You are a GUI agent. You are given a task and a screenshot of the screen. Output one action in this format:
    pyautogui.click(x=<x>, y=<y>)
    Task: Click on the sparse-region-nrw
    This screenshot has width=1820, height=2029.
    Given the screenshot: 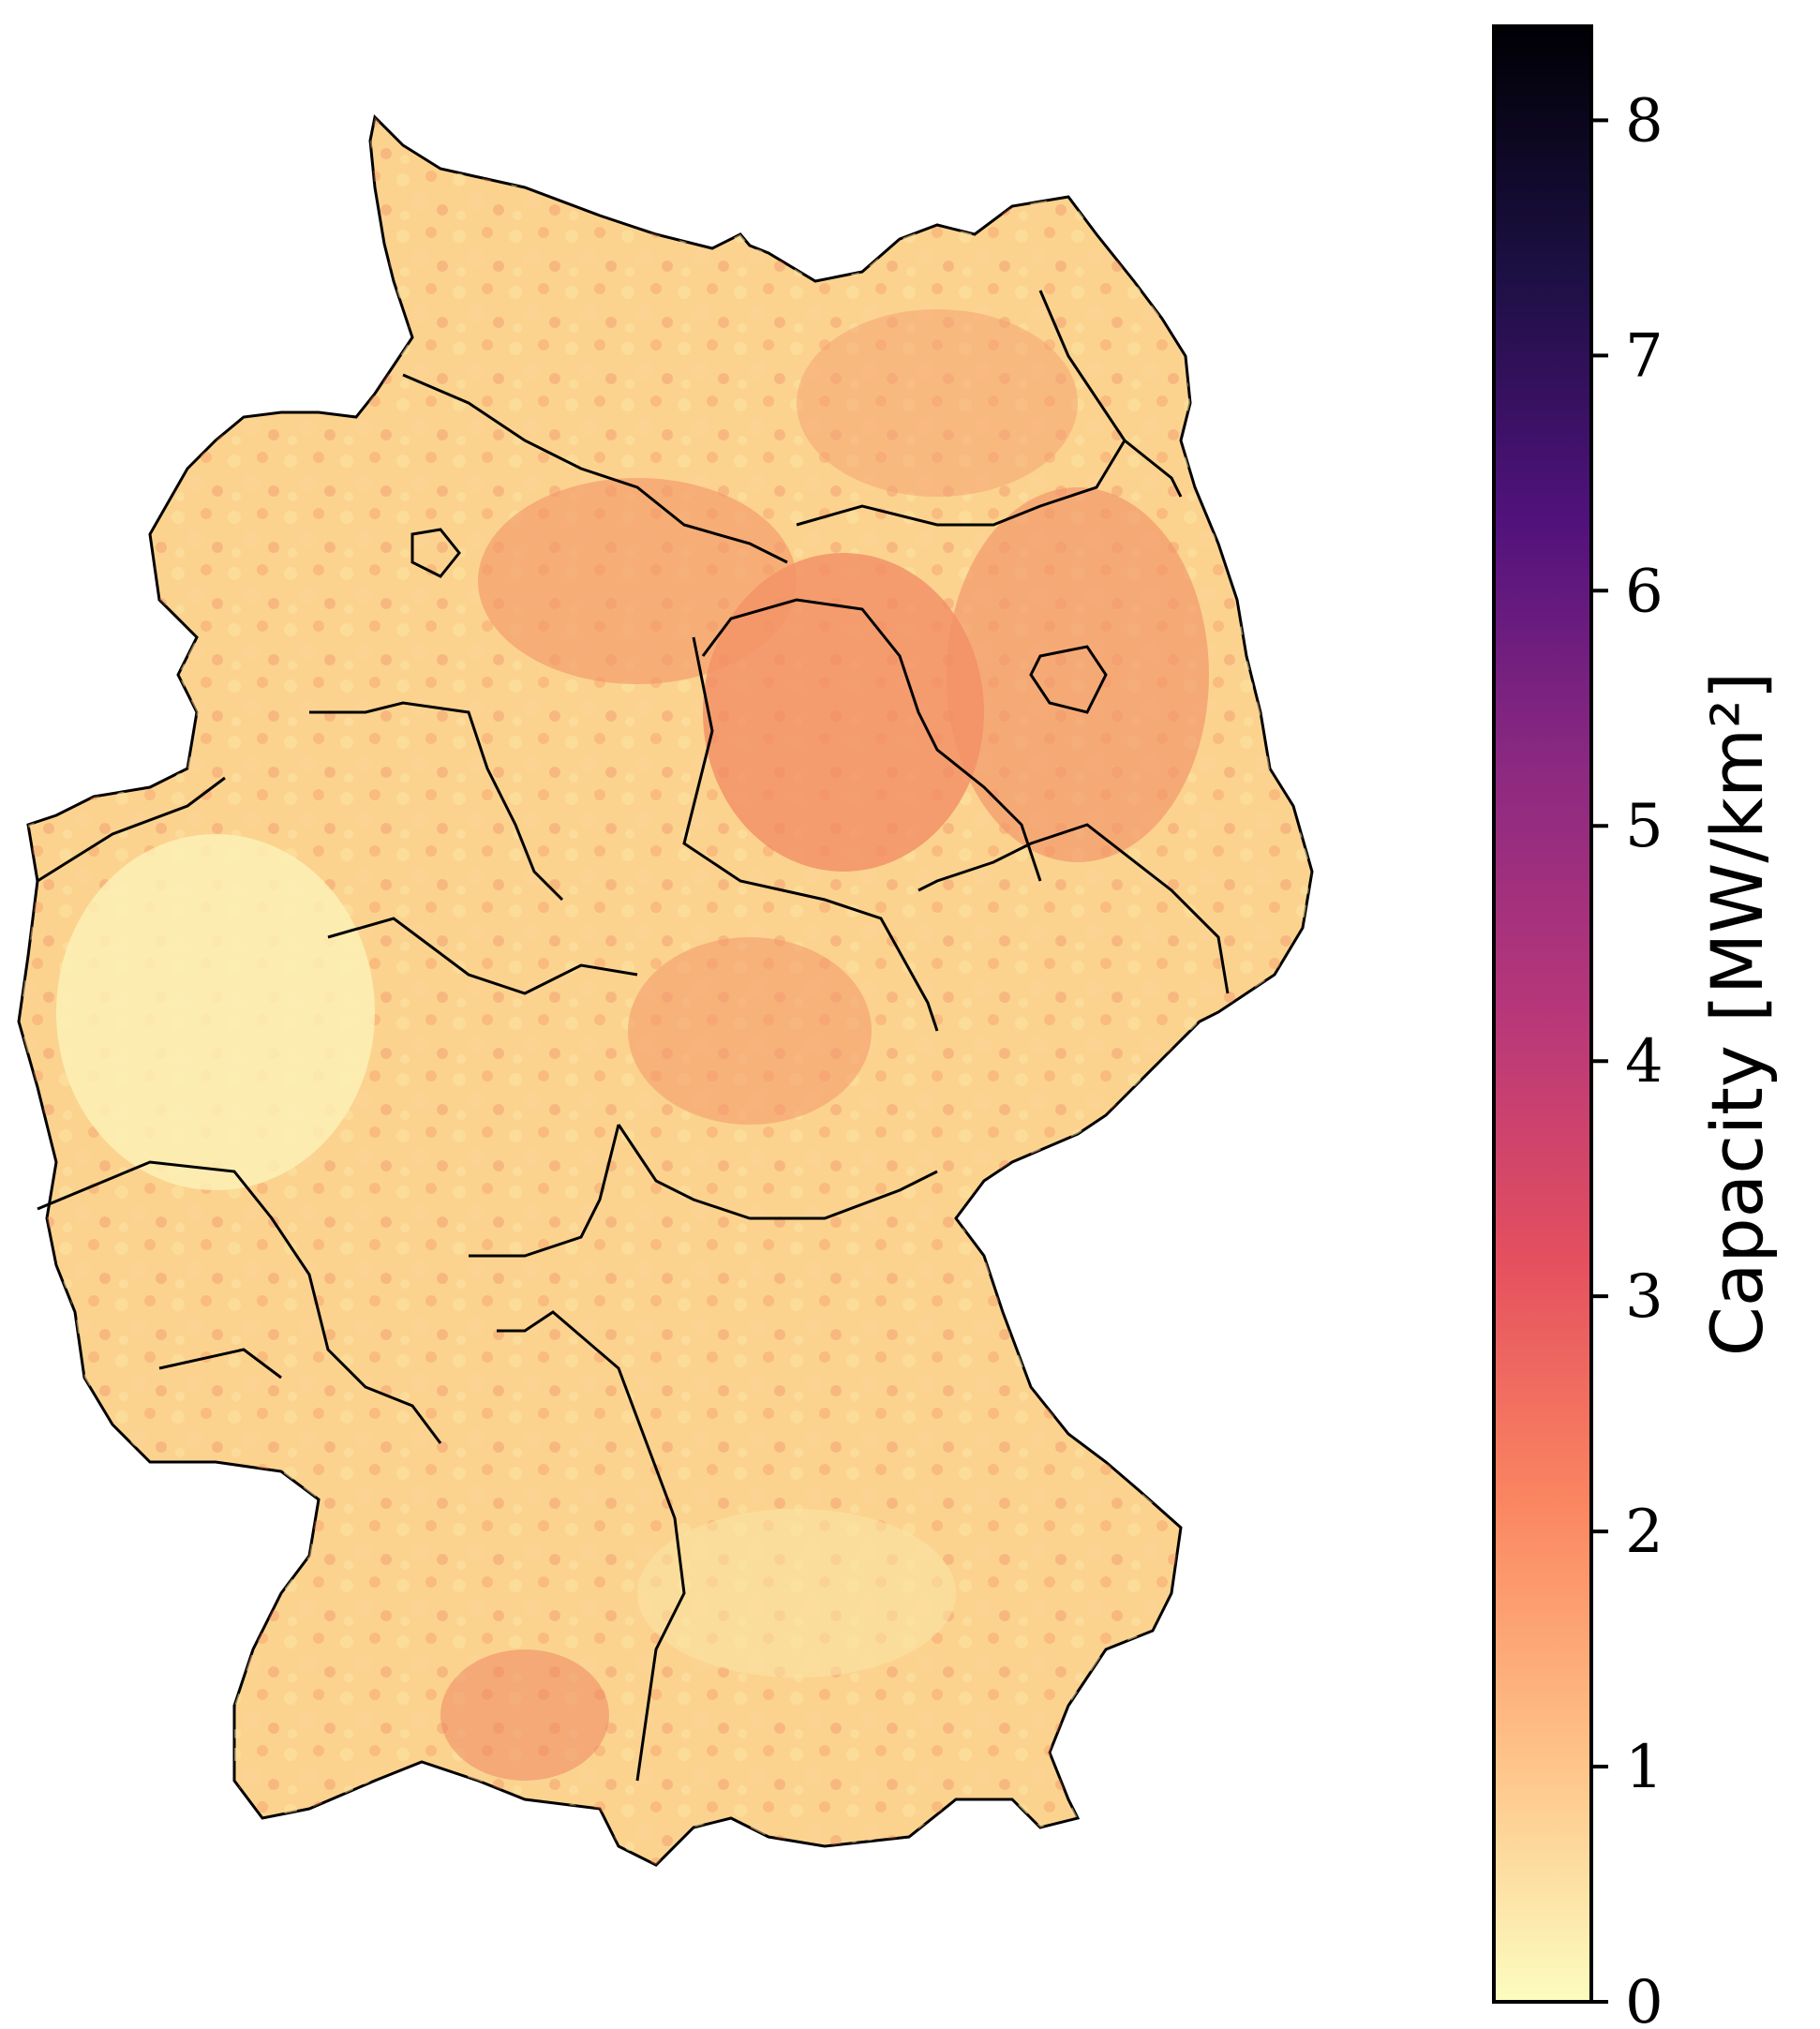 What is the action you would take?
    pyautogui.click(x=215, y=1012)
    